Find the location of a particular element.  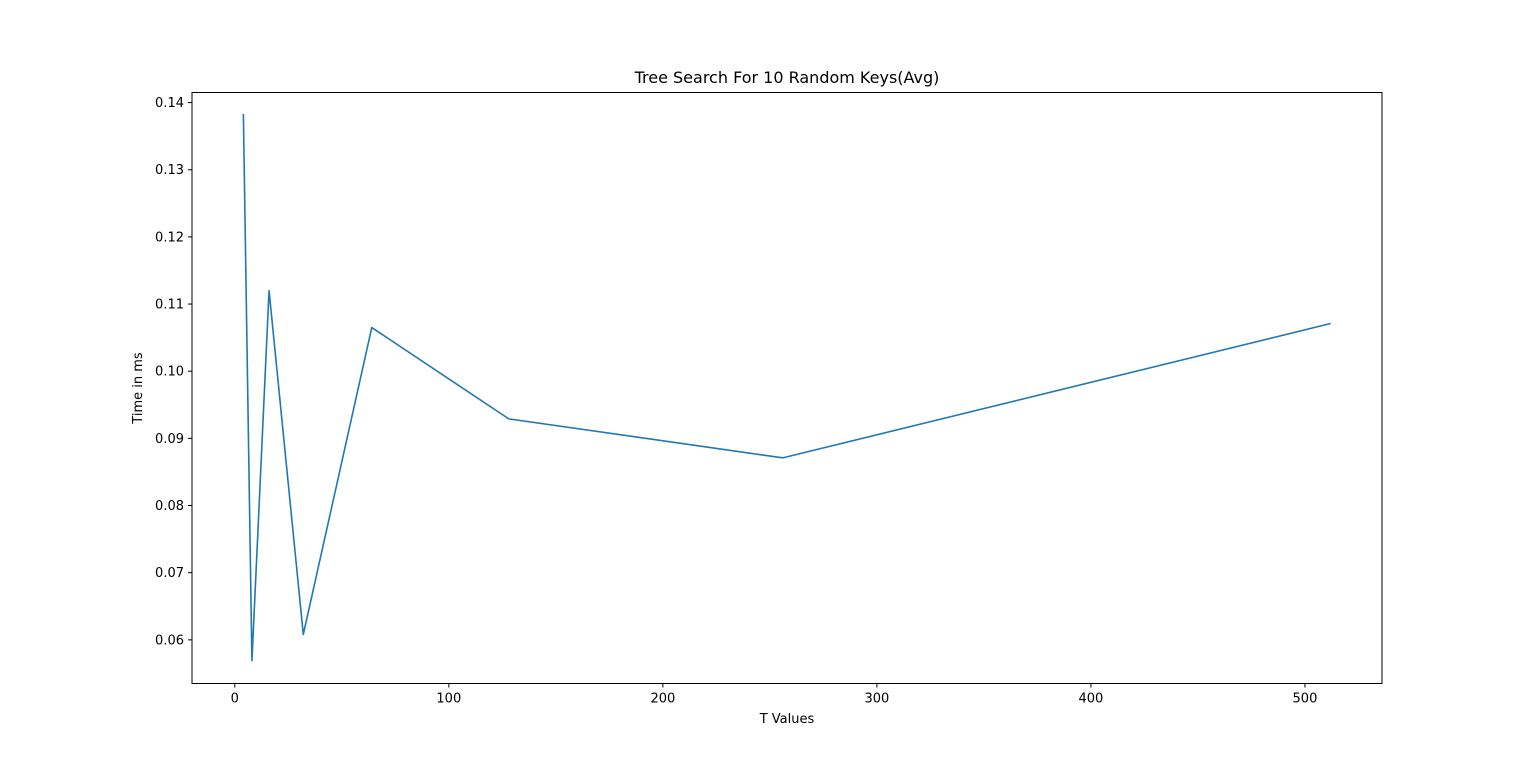

chart-title: Tree Search For 10 Random Keys(Avg) is located at coordinates (787, 77).